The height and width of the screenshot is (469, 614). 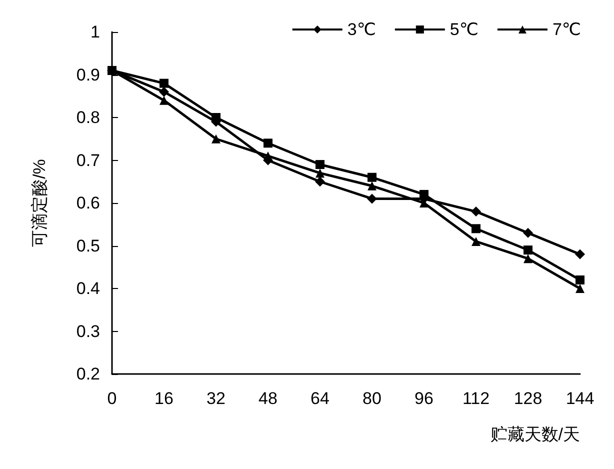 I want to click on x-tick-label: 32, so click(x=216, y=398).